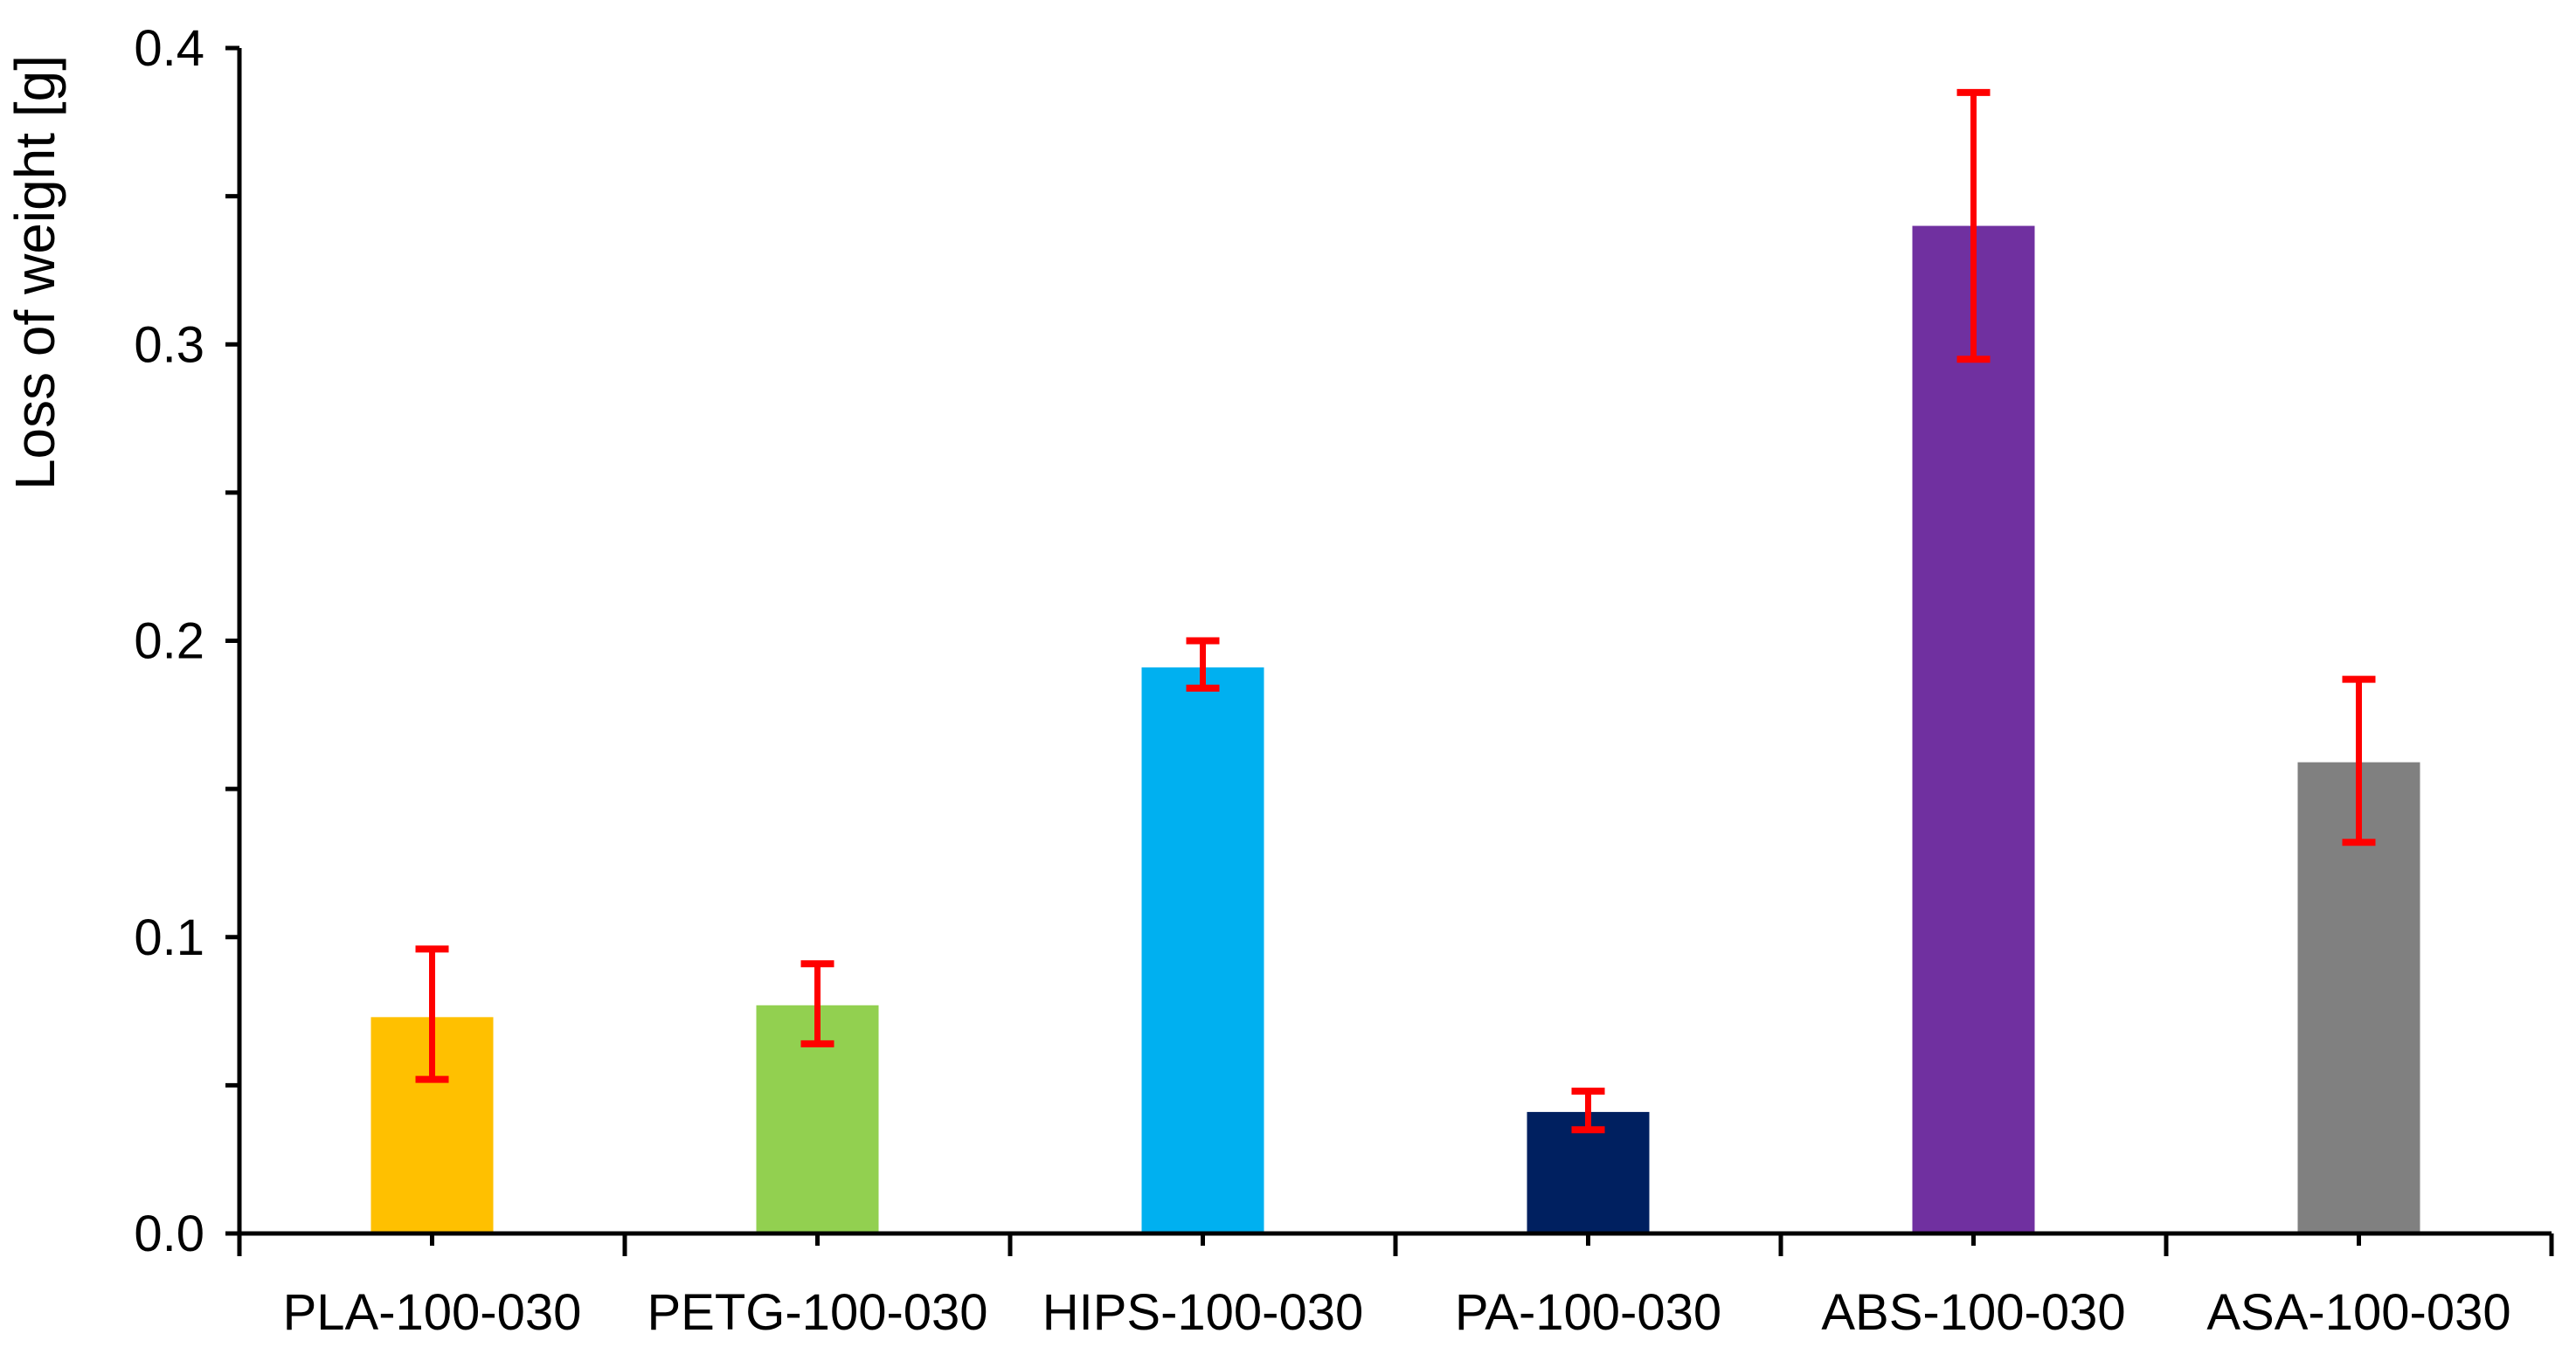  I want to click on y-ticks-layer: 0.0 0.1 0.2 0.3 0.4, so click(186, 641).